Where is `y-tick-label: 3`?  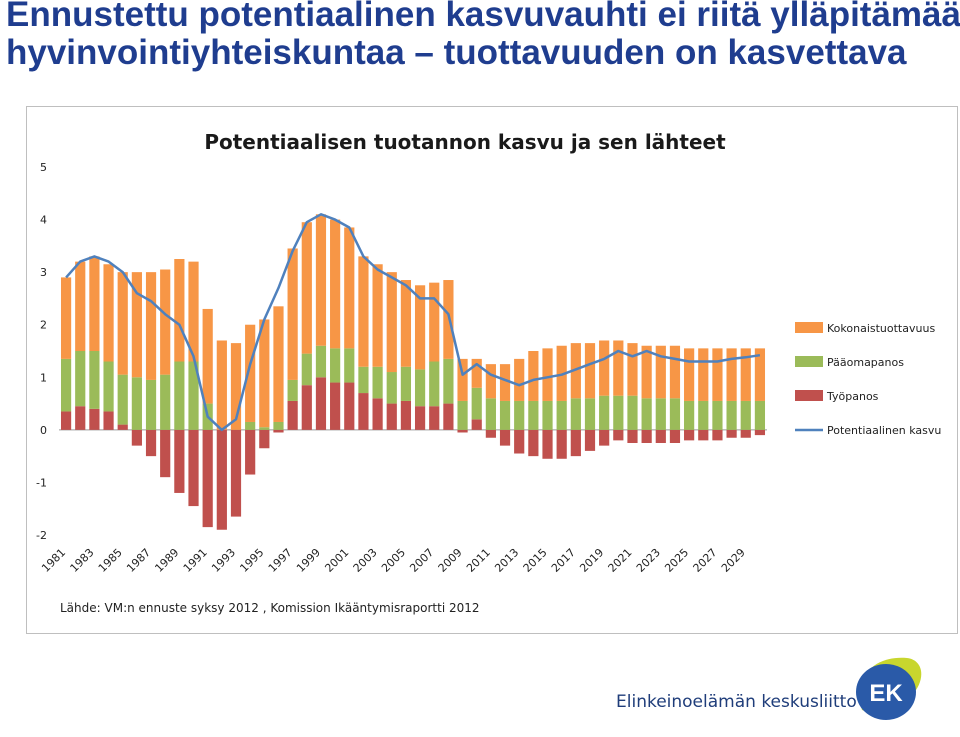
y-tick-label: 3 is located at coordinates (43, 272).